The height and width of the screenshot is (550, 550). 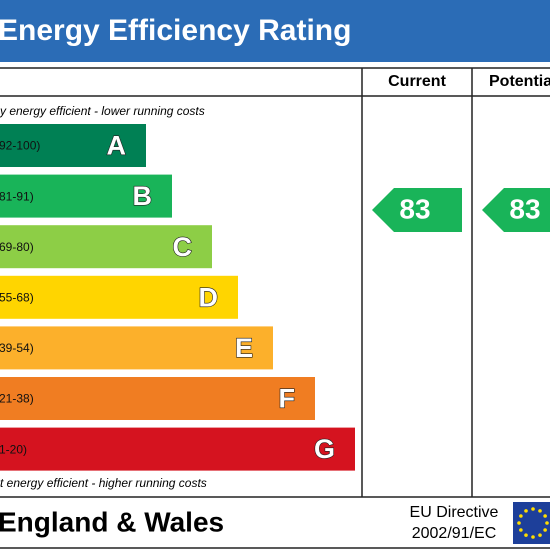 What do you see at coordinates (17, 399) in the screenshot?
I see `band-range: 21-38)` at bounding box center [17, 399].